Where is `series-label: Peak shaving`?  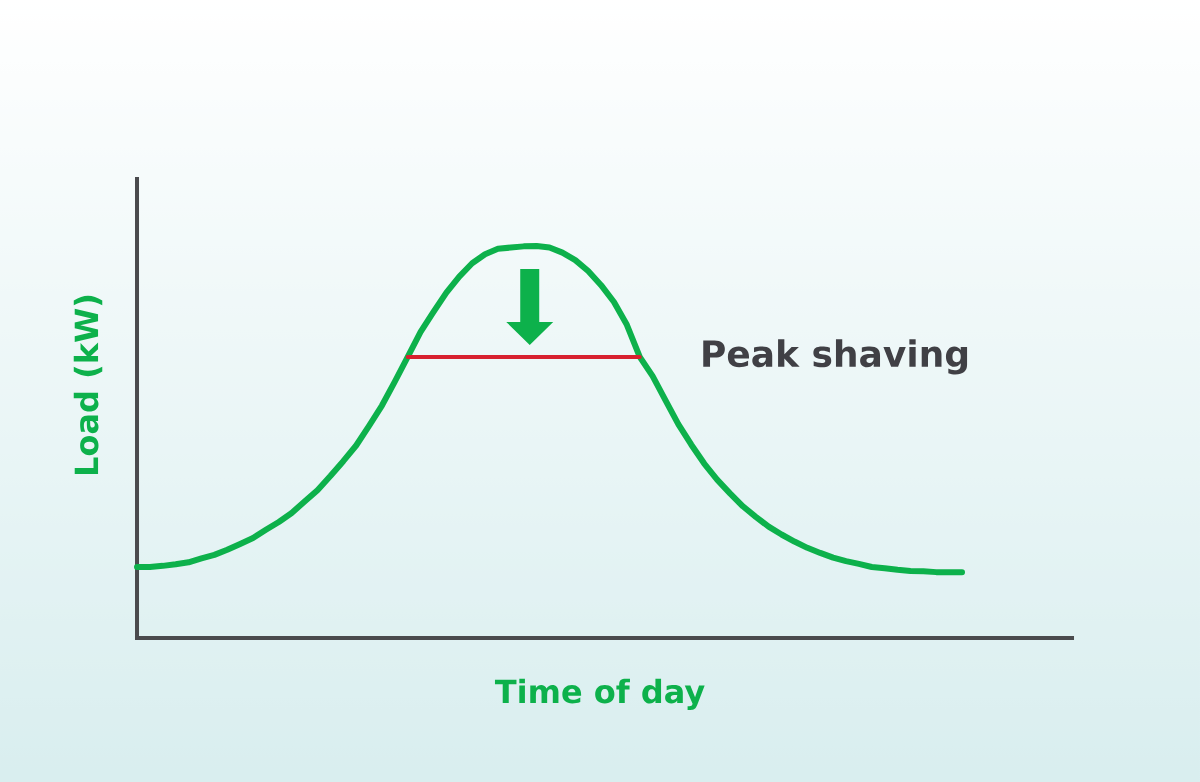 series-label: Peak shaving is located at coordinates (835, 357).